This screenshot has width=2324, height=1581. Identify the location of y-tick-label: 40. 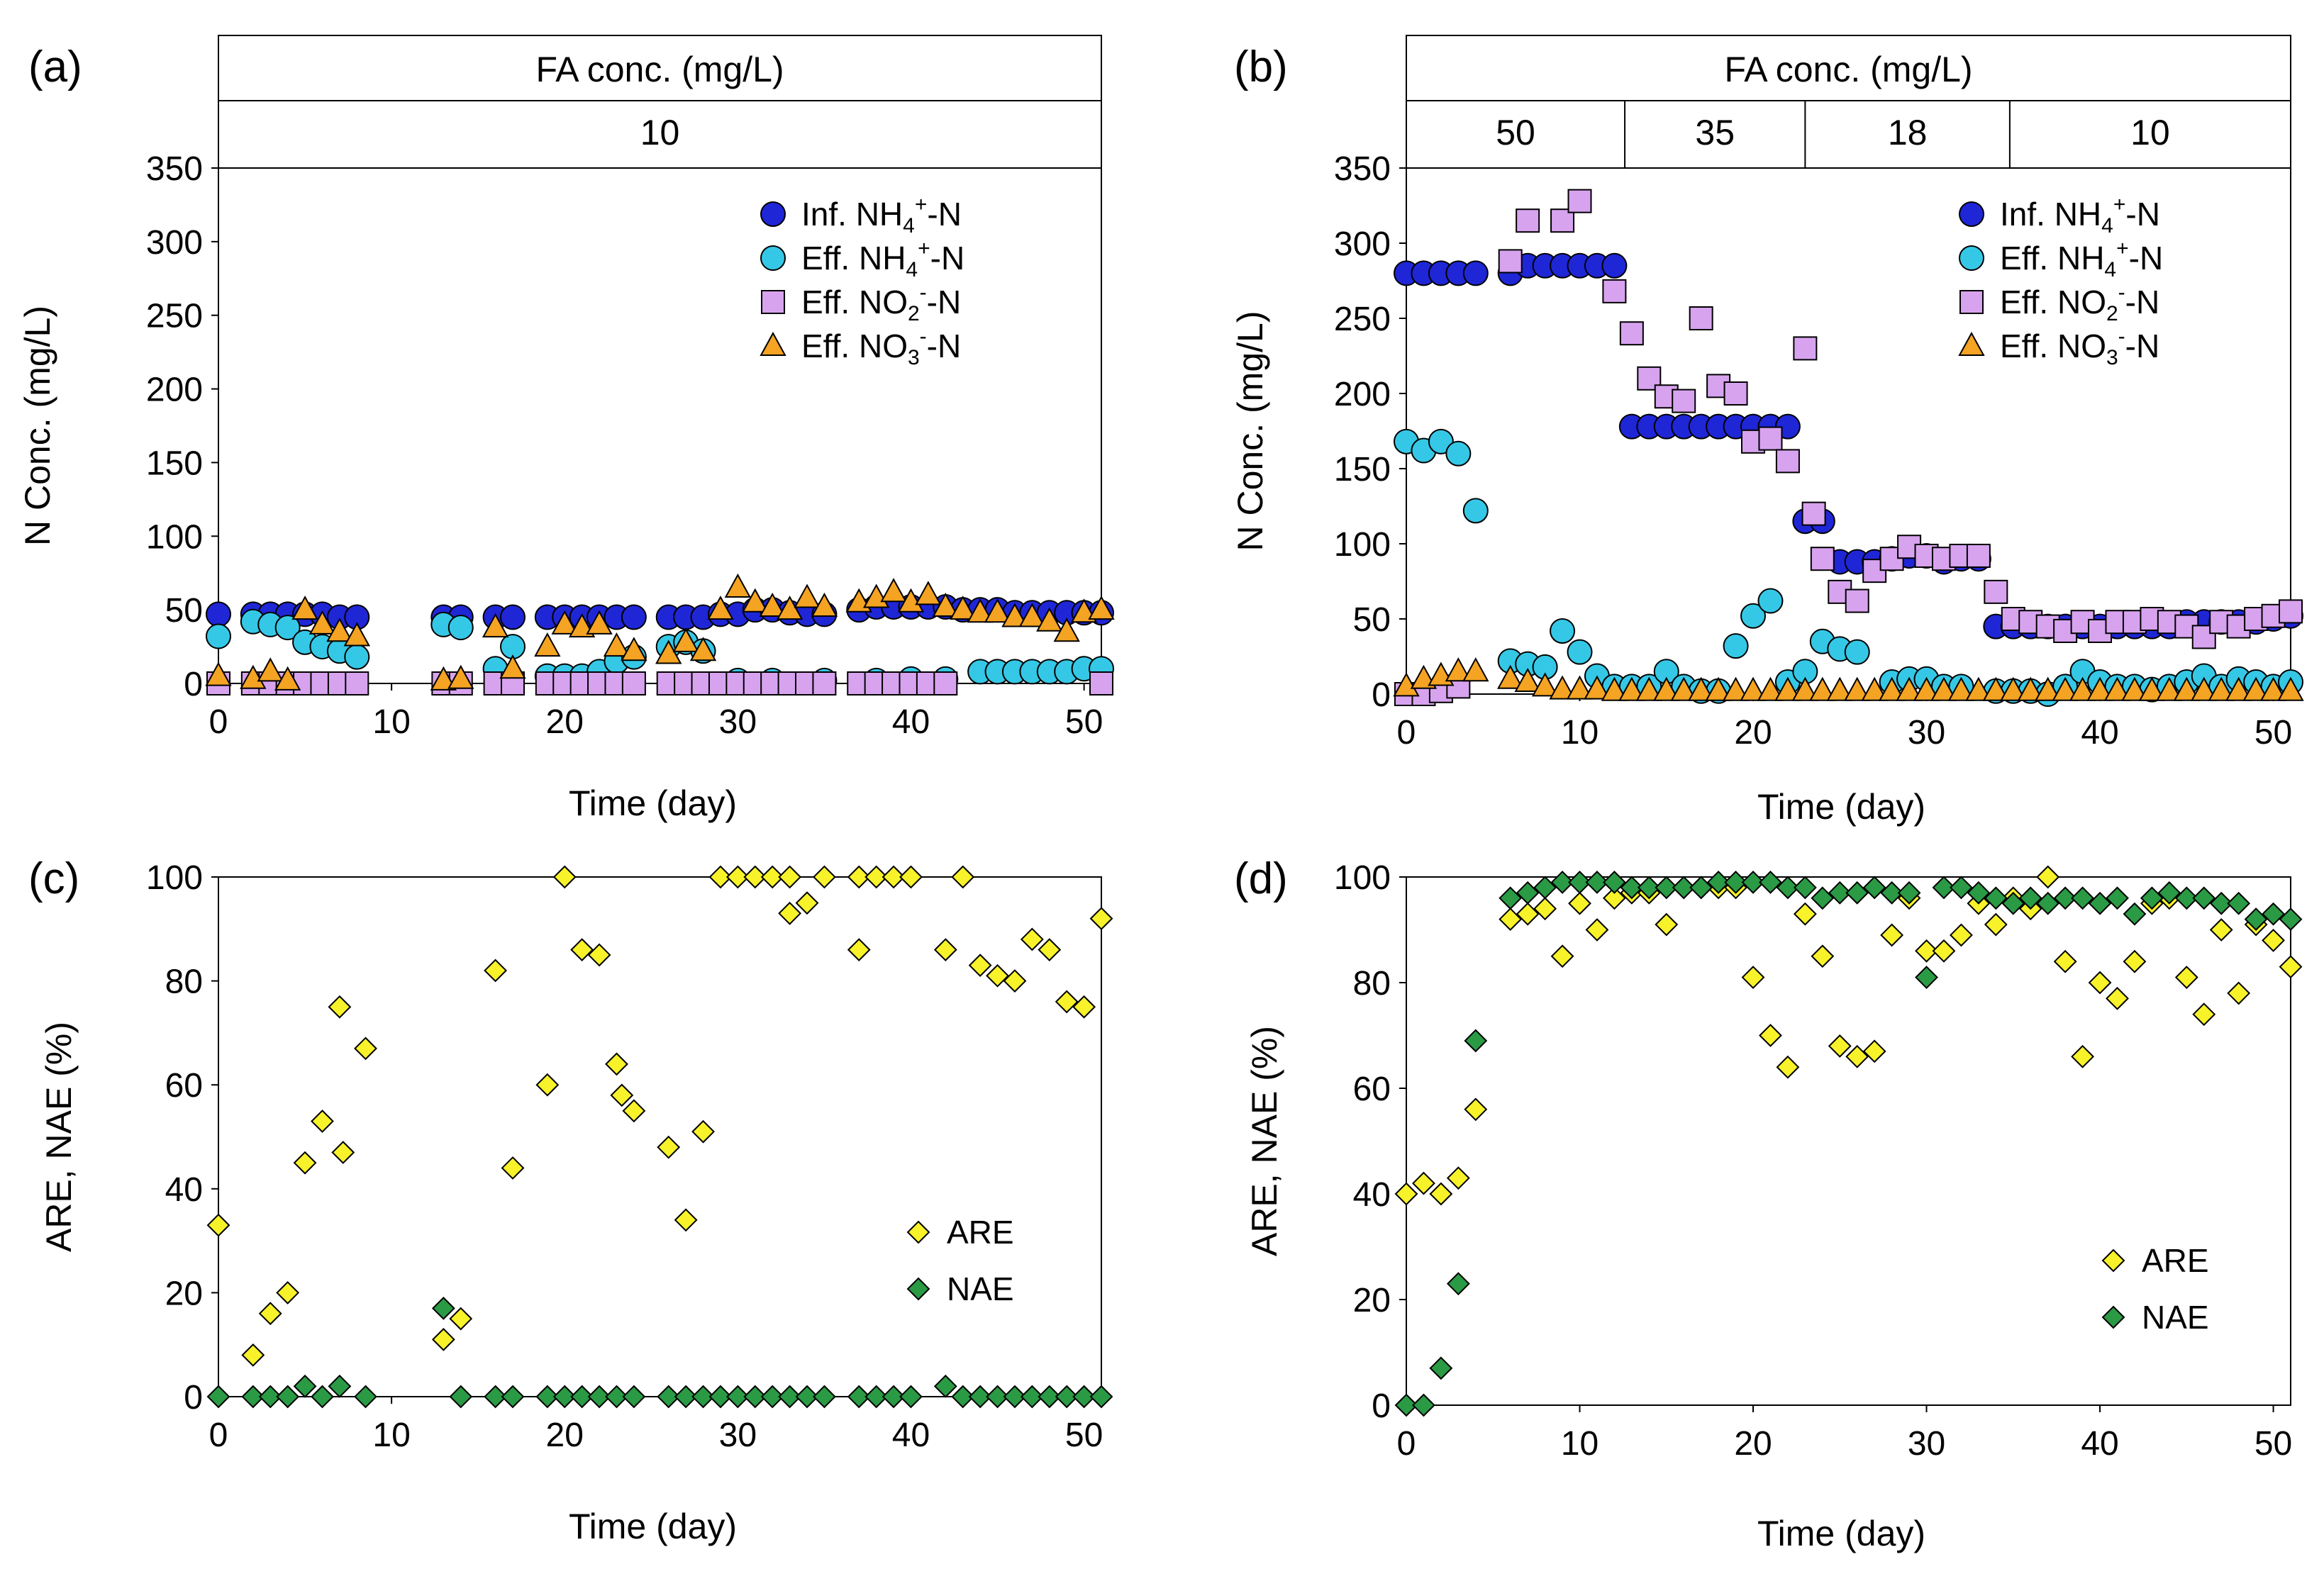
(1372, 1195).